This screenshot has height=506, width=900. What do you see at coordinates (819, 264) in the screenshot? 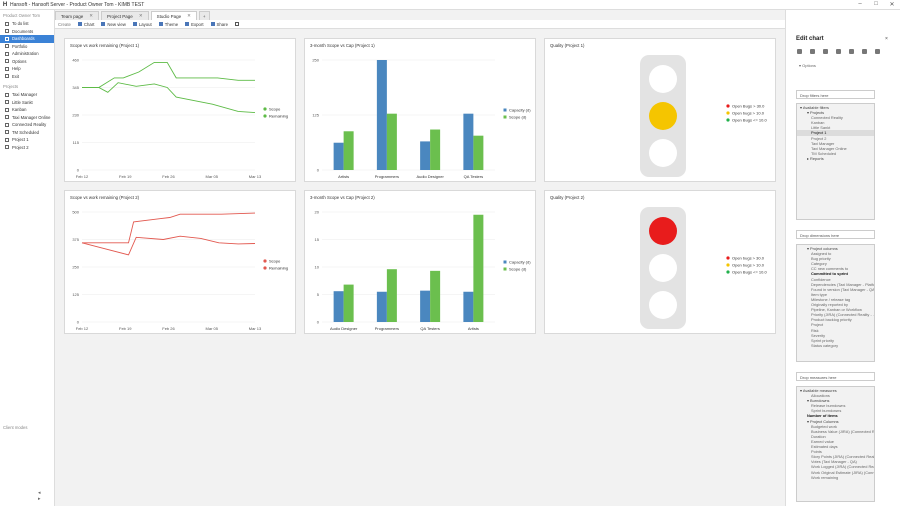
I see `tree-item: Category` at bounding box center [819, 264].